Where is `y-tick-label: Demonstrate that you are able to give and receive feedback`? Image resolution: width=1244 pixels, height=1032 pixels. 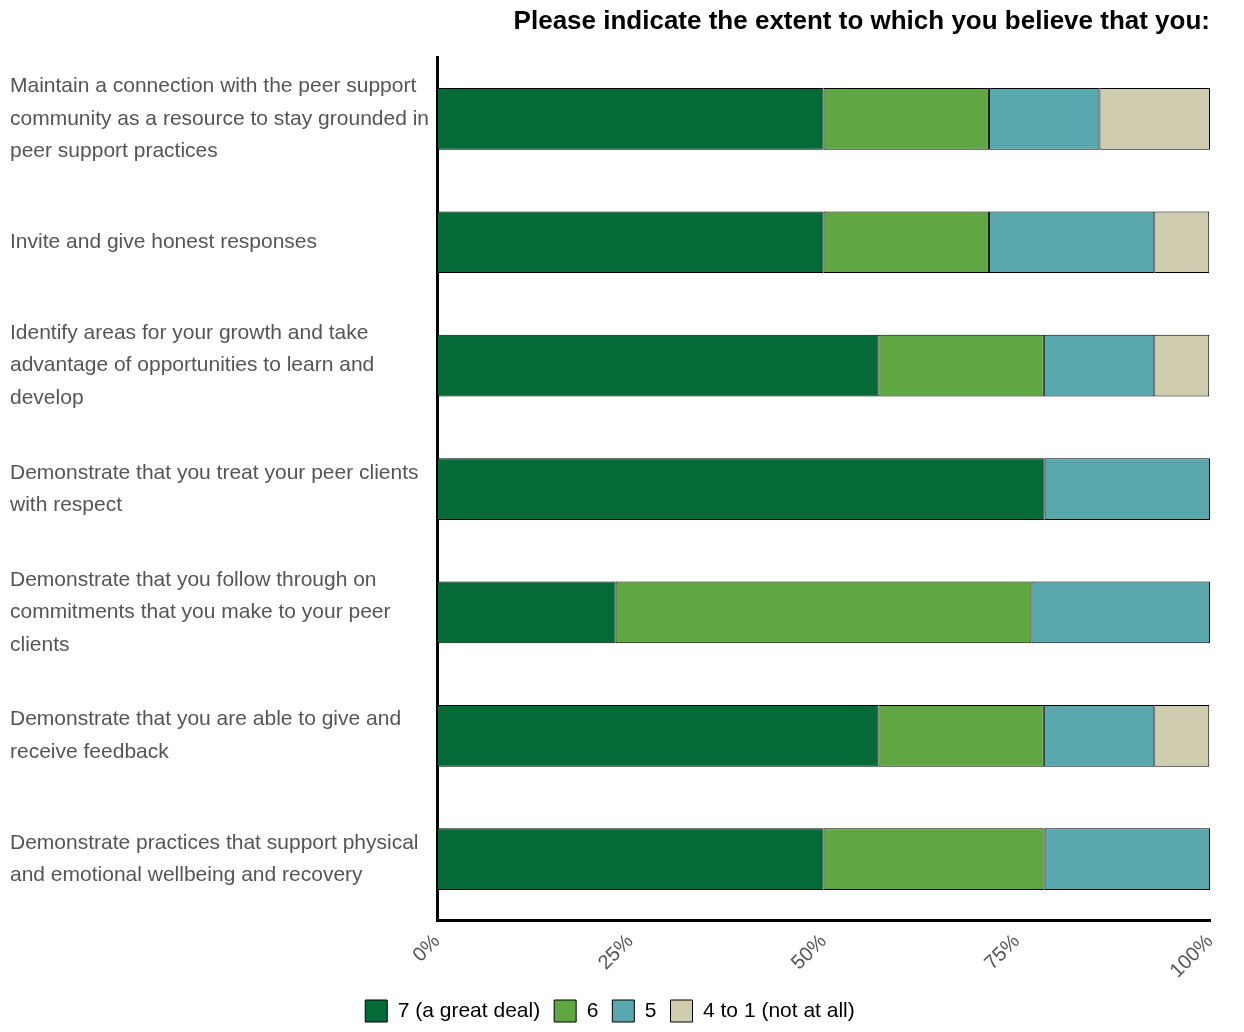 y-tick-label: Demonstrate that you are able to give and receive feedback is located at coordinates (206, 734).